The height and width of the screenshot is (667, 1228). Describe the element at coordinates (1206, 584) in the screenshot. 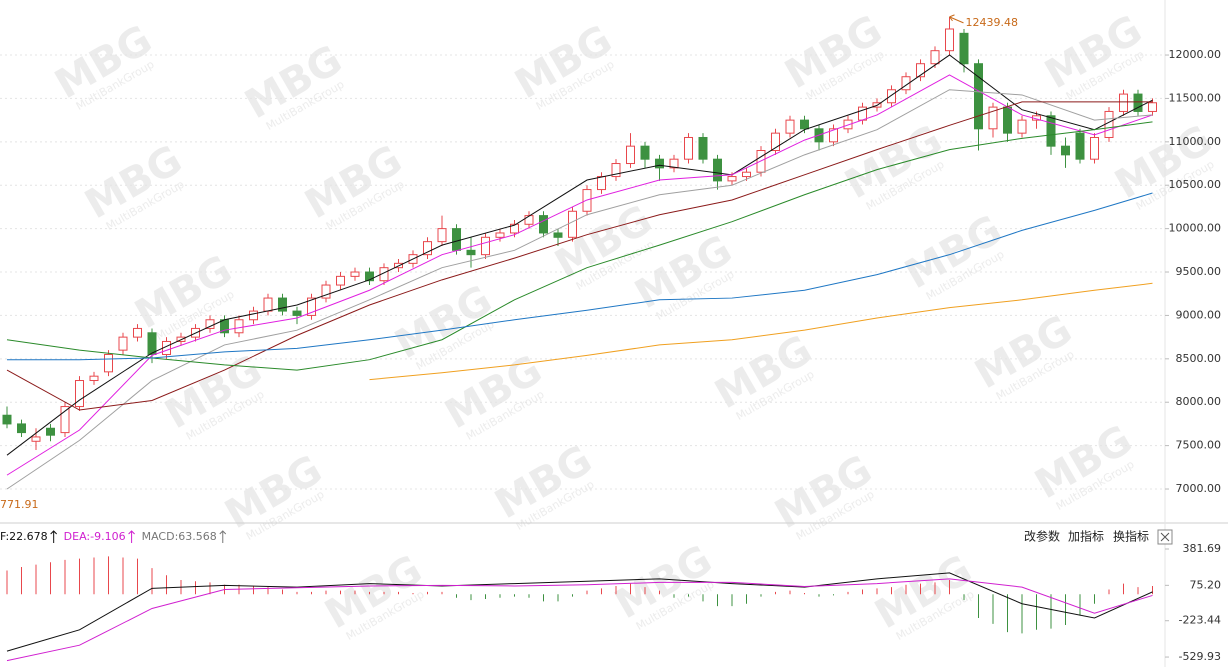

I see `y-tick-label: 75.20` at that location.